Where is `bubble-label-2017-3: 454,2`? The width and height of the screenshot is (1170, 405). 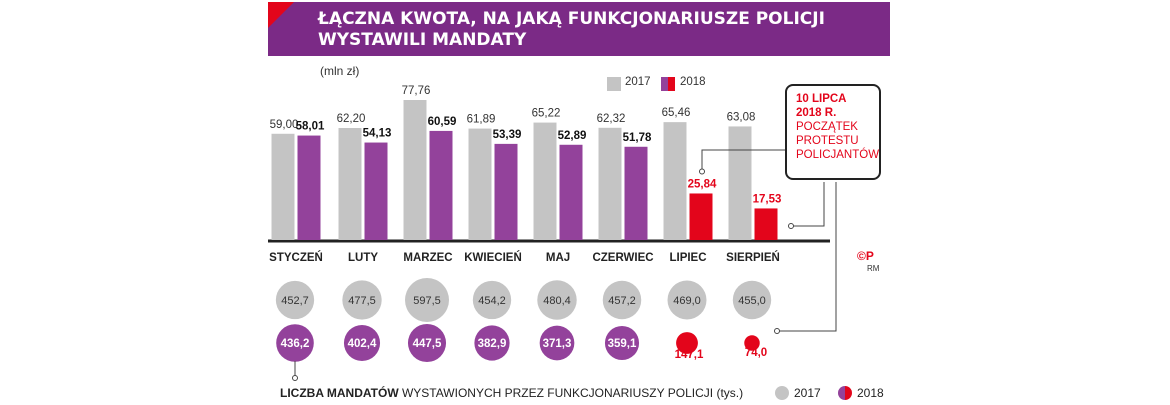
bubble-label-2017-3: 454,2 is located at coordinates (492, 301).